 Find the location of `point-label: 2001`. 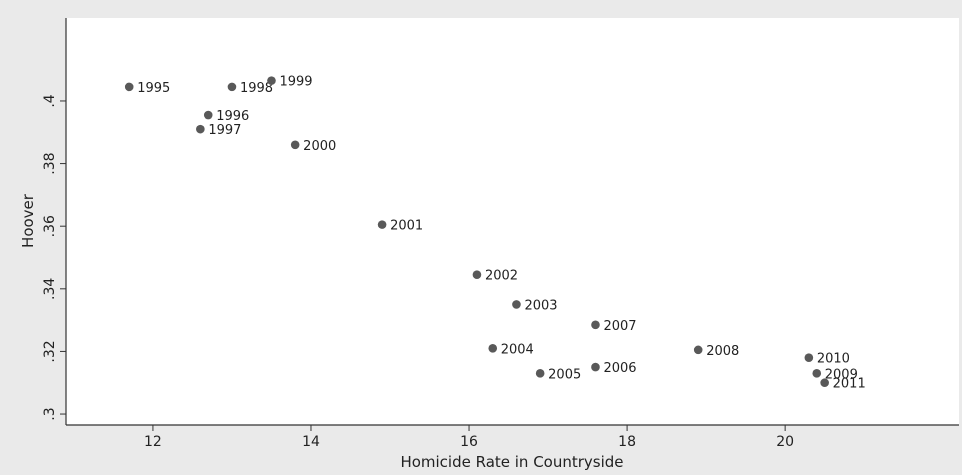

point-label: 2001 is located at coordinates (406, 226).